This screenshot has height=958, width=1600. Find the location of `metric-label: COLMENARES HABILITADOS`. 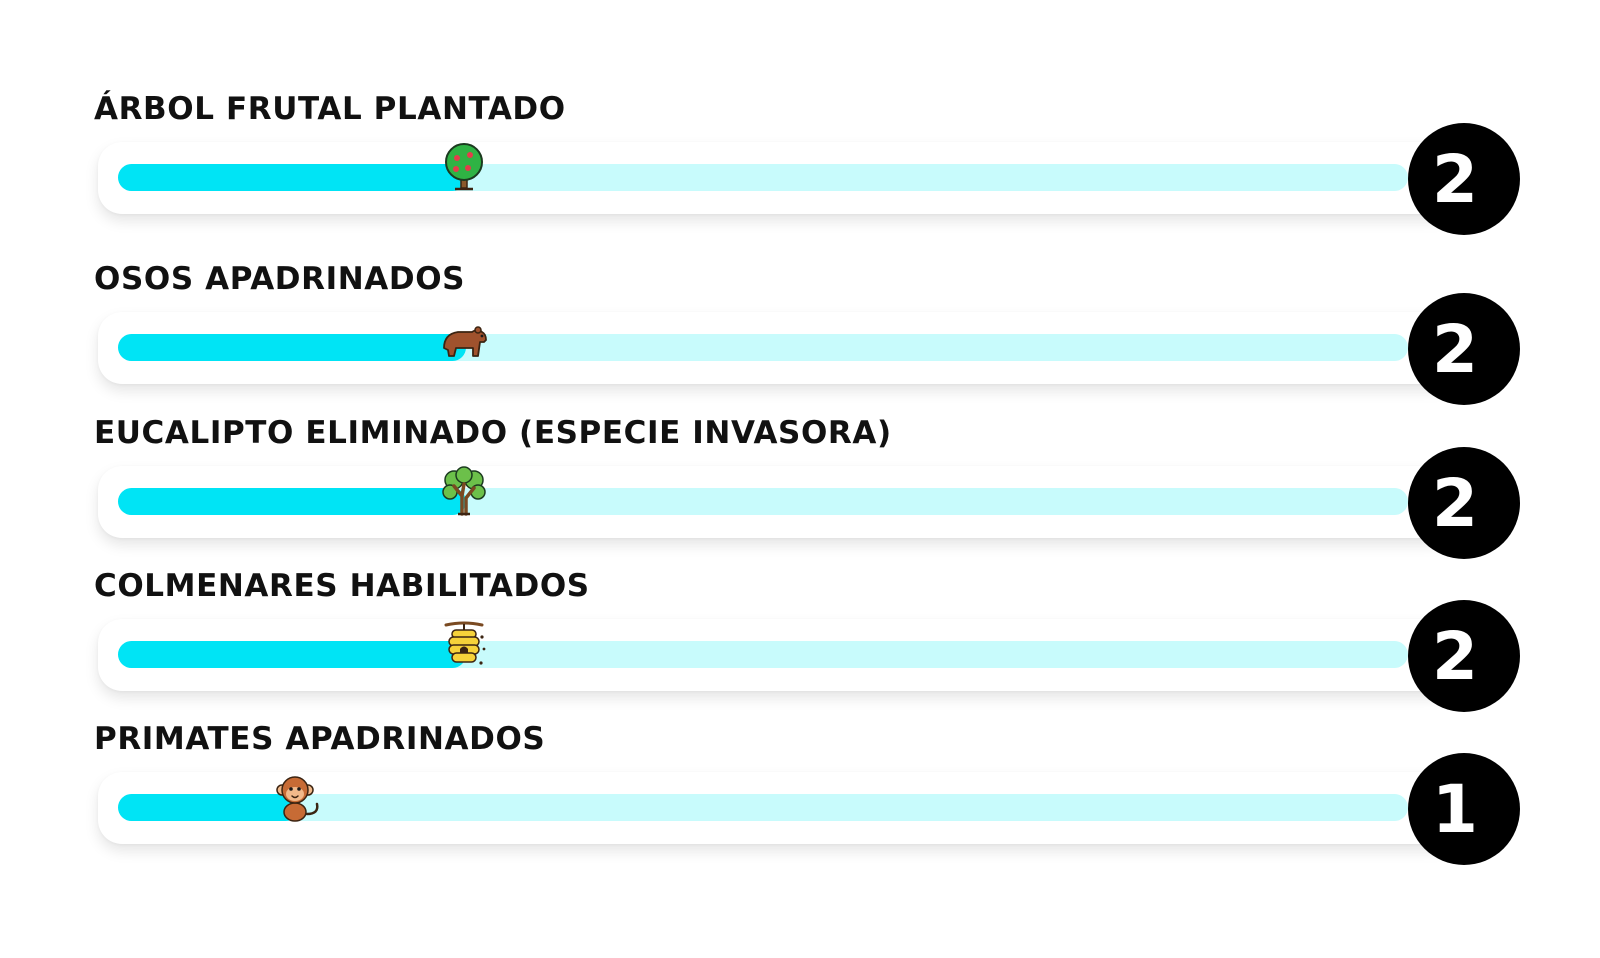

metric-label: COLMENARES HABILITADOS is located at coordinates (342, 586).